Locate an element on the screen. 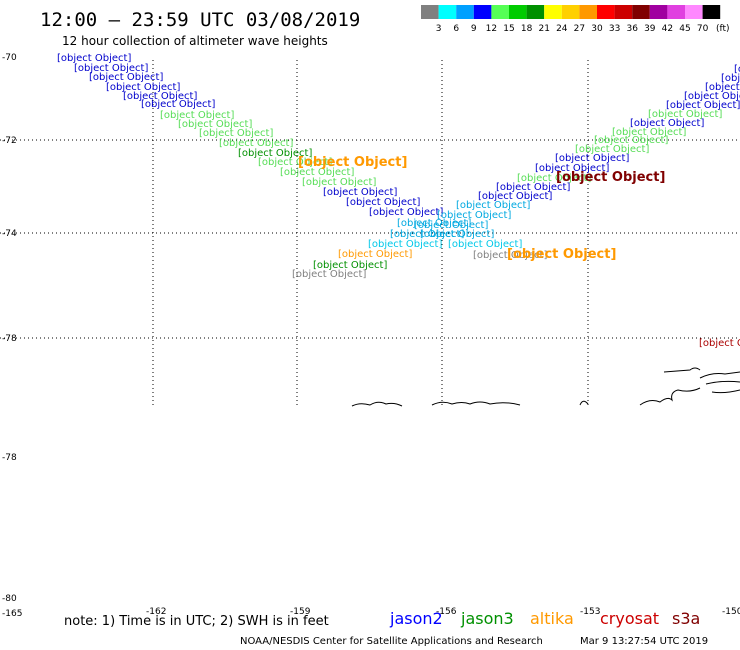 The width and height of the screenshot is (740, 650). lon-label: -156 is located at coordinates (446, 612).